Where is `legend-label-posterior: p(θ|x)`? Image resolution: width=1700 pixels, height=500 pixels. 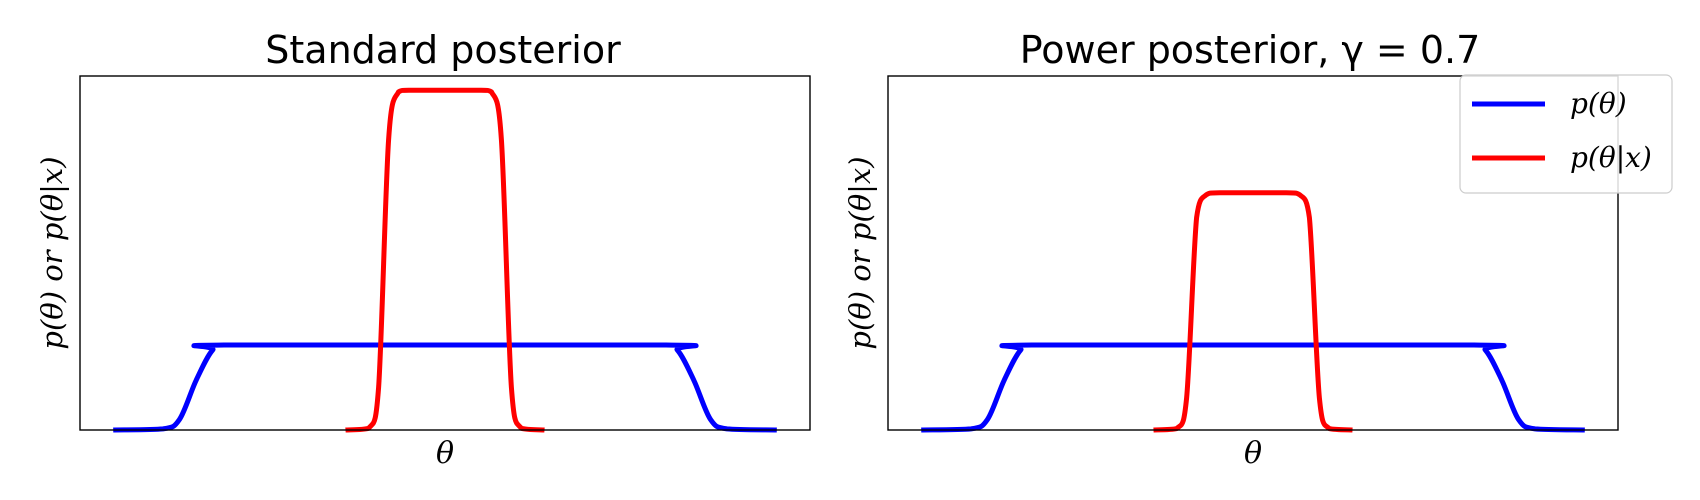 legend-label-posterior: p(θ|x) is located at coordinates (1611, 157).